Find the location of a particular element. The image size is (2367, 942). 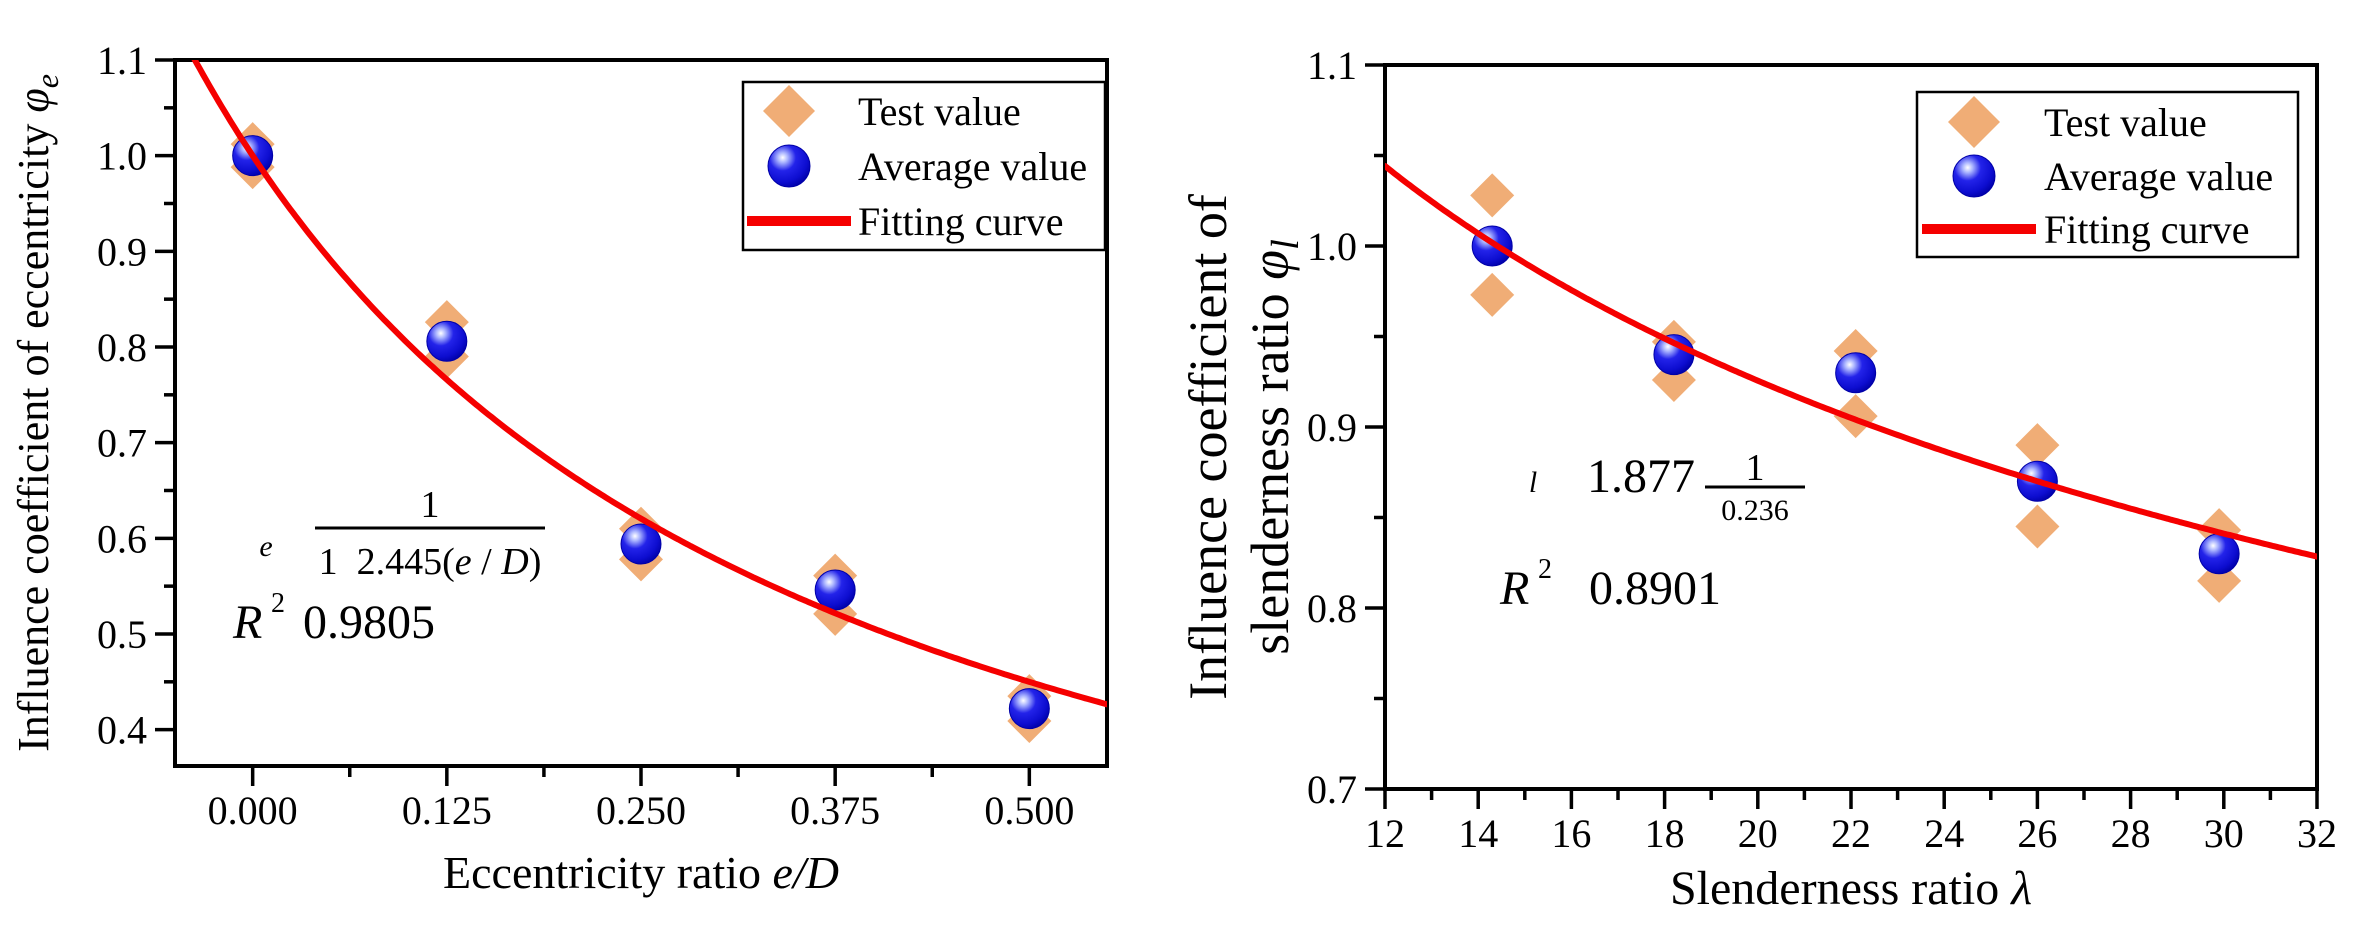

x-tick-label: 0.250 is located at coordinates (641, 810).